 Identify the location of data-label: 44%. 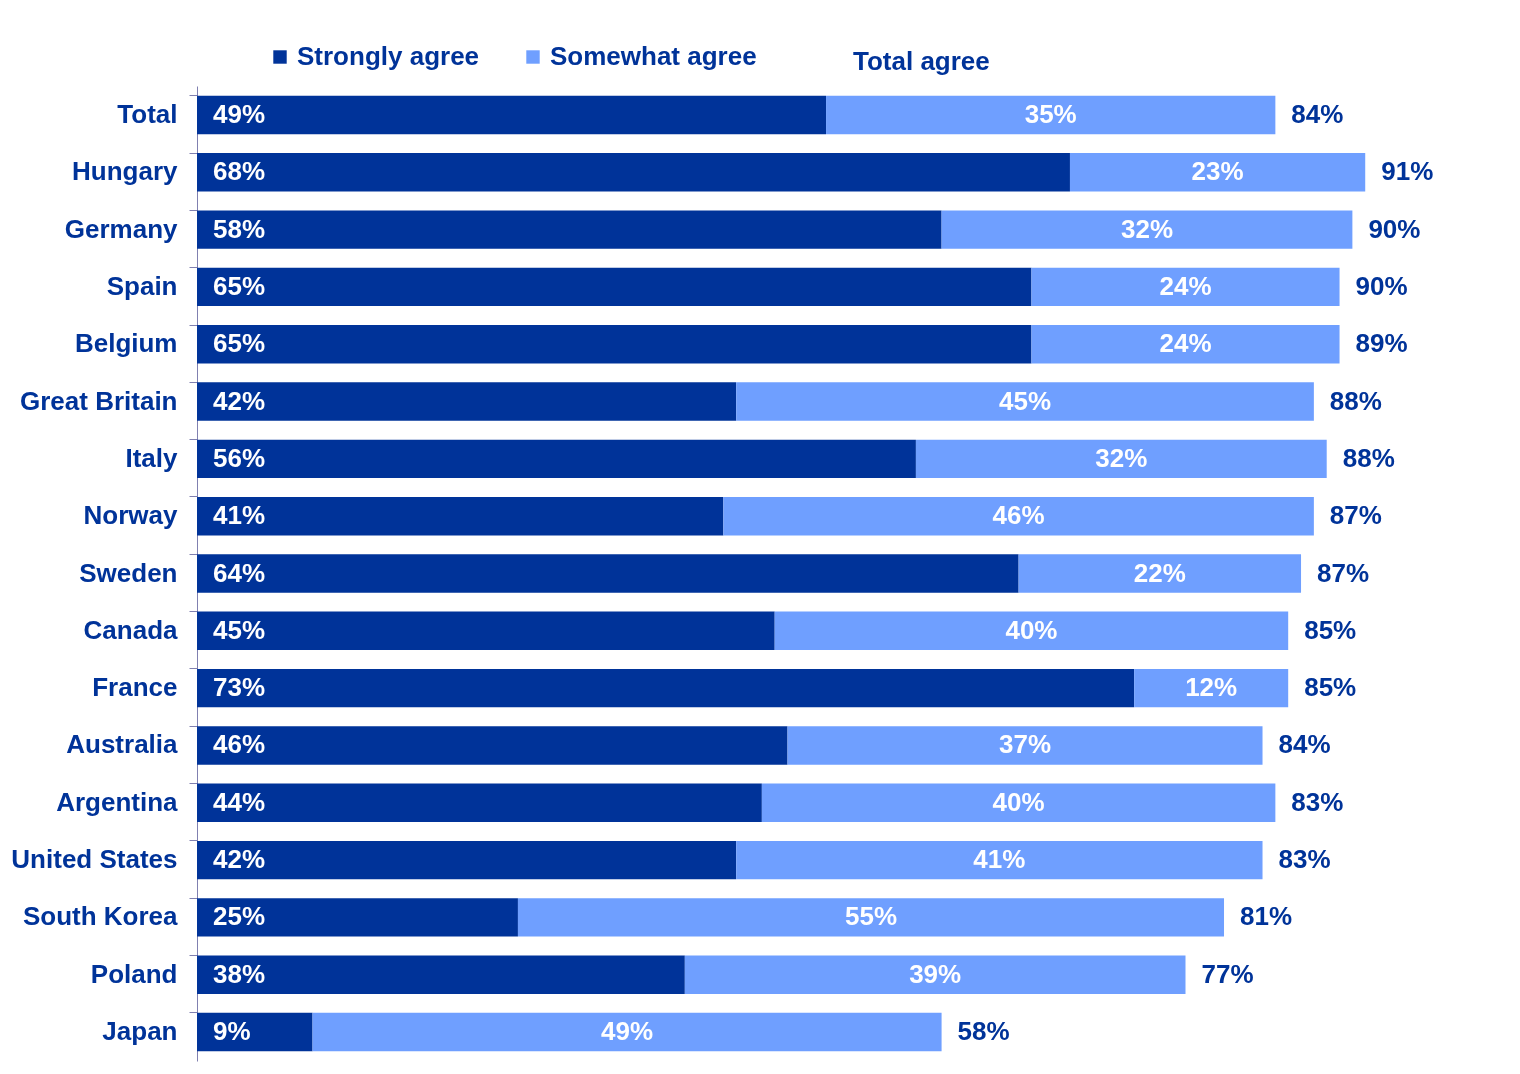
(239, 801).